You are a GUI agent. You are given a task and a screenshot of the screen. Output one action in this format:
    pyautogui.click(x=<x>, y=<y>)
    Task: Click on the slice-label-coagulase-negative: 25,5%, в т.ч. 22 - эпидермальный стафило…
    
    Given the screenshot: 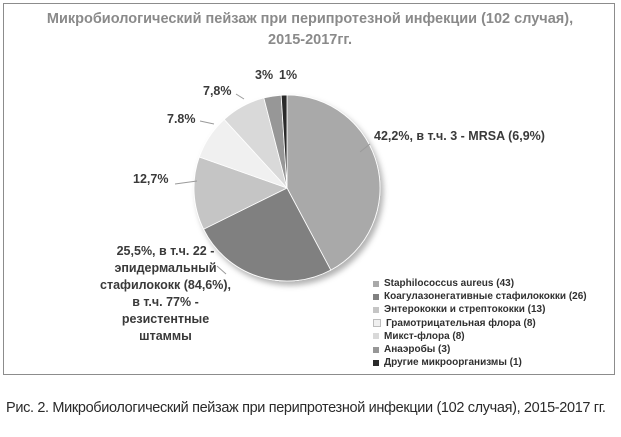 What is the action you would take?
    pyautogui.click(x=166, y=293)
    